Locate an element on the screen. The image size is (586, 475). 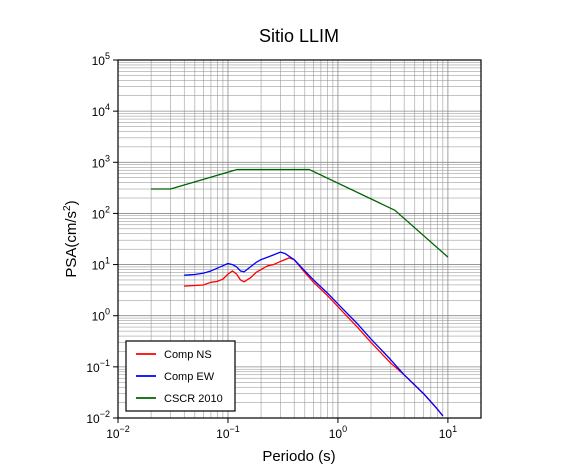
legend: Comp NS Comp EW CSCR 2010 is located at coordinates (180, 376).